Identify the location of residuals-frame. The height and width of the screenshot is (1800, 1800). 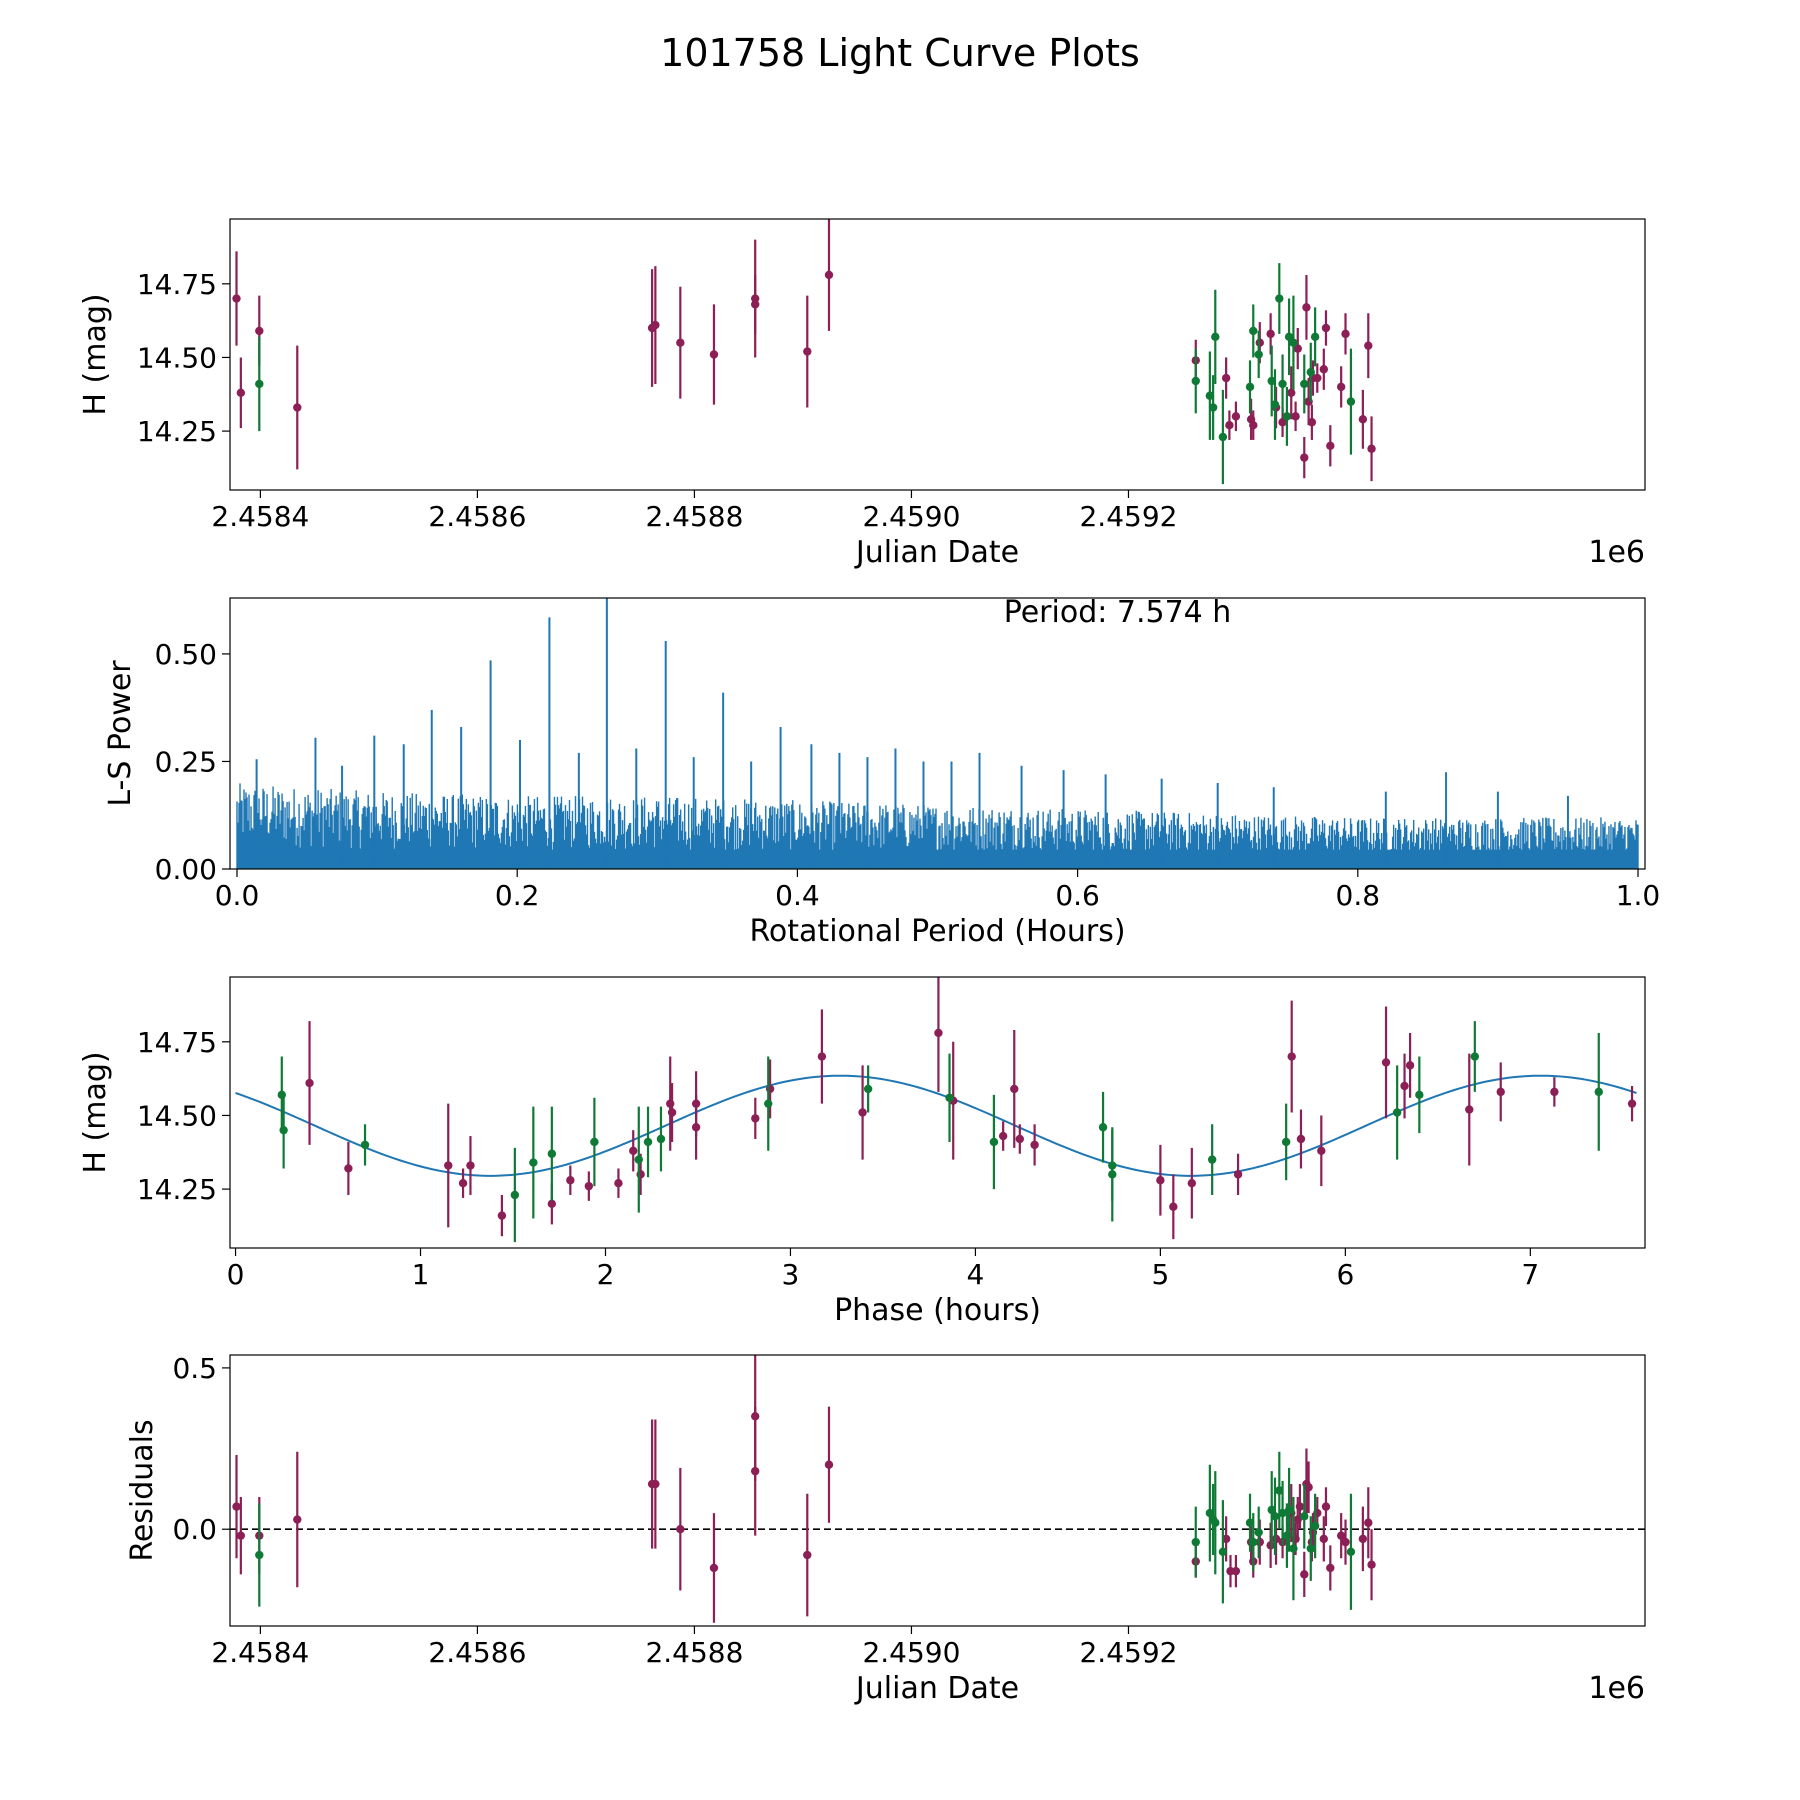
(937, 1490).